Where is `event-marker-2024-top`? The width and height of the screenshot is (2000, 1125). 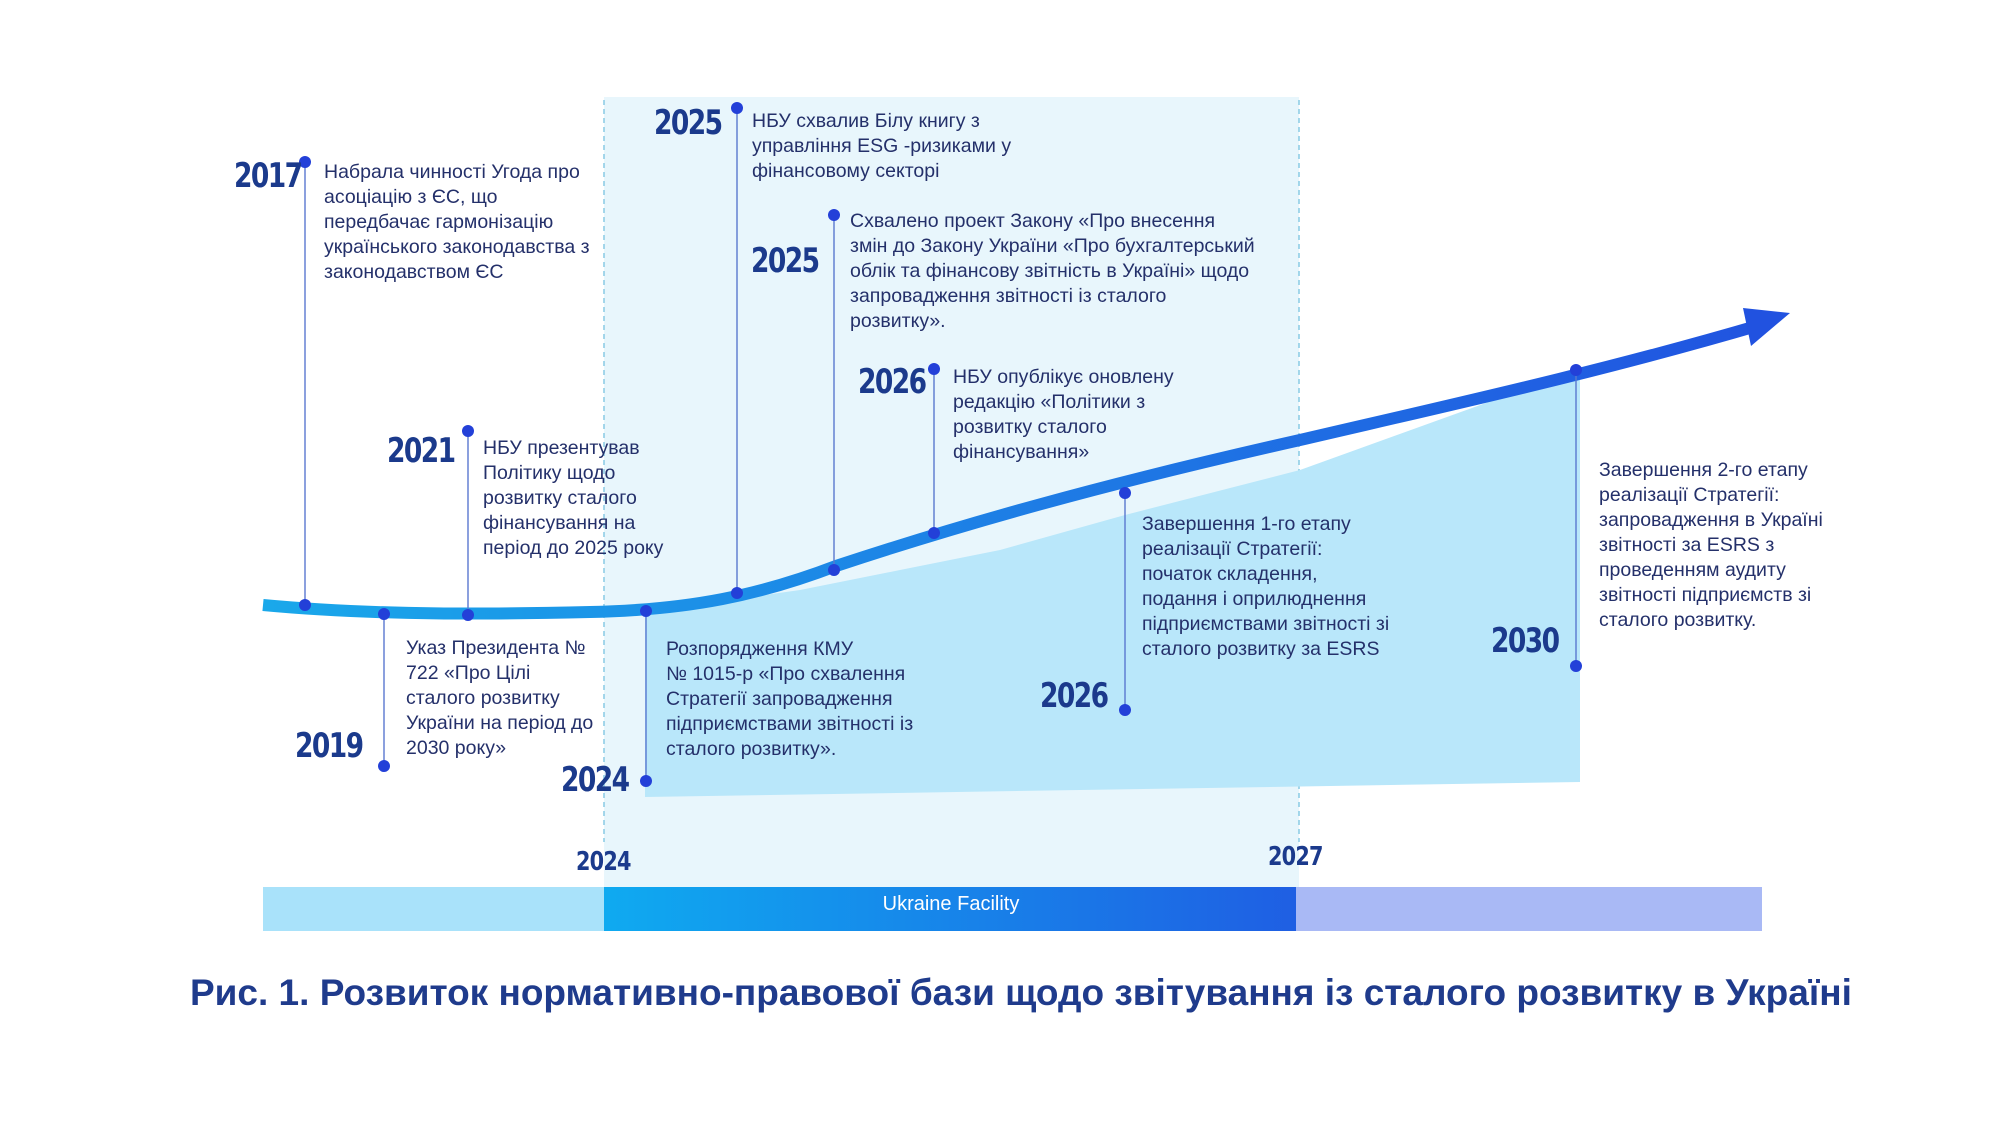 event-marker-2024-top is located at coordinates (646, 611).